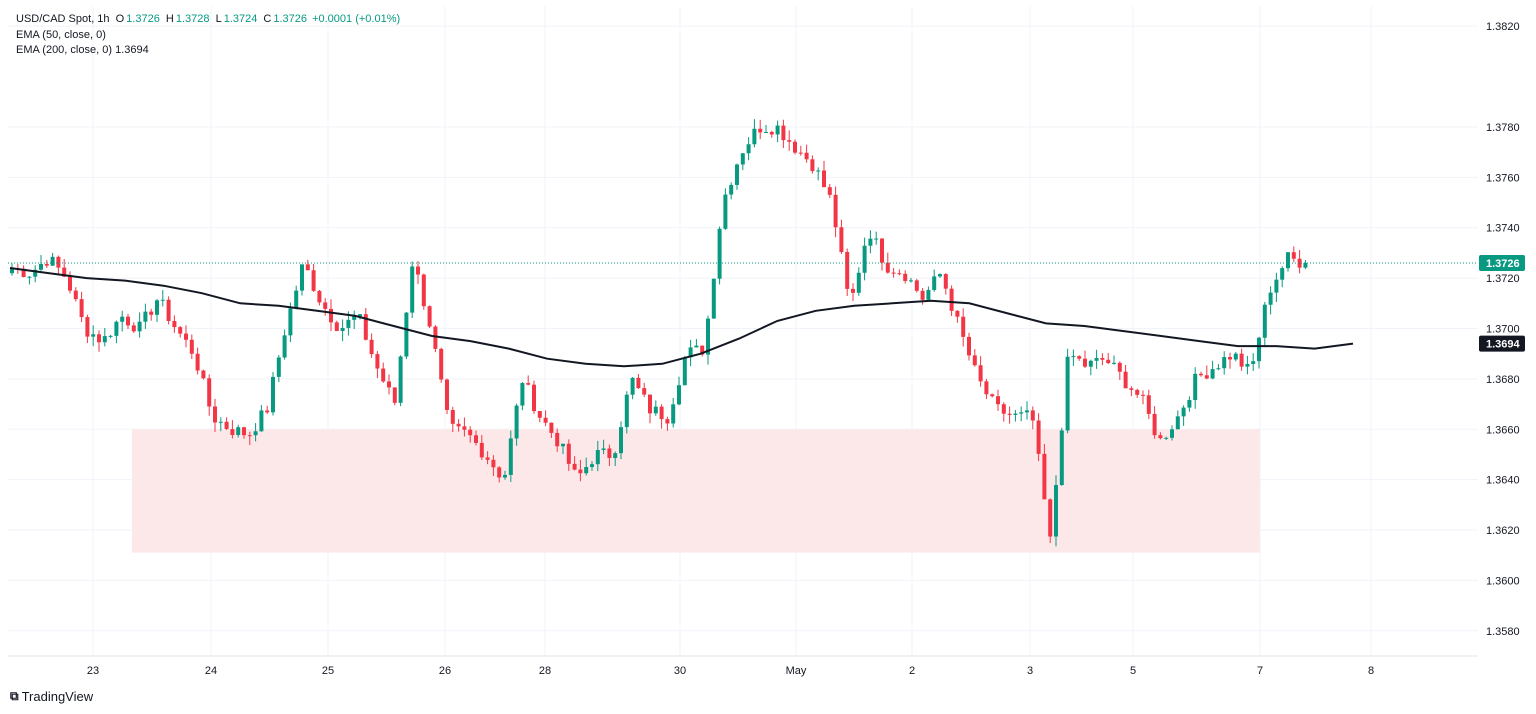 The width and height of the screenshot is (1536, 714). I want to click on y-tick-label: 1.3700, so click(1503, 329).